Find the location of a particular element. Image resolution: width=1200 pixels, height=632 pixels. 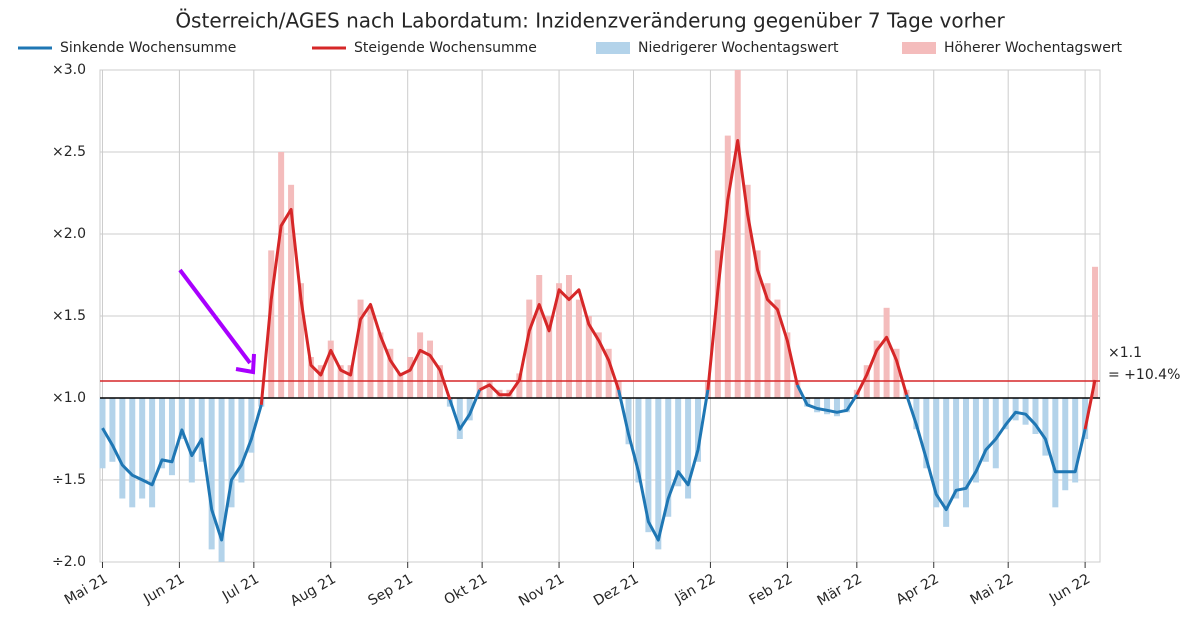

y-tick-label: ×3.0 is located at coordinates (69, 70).